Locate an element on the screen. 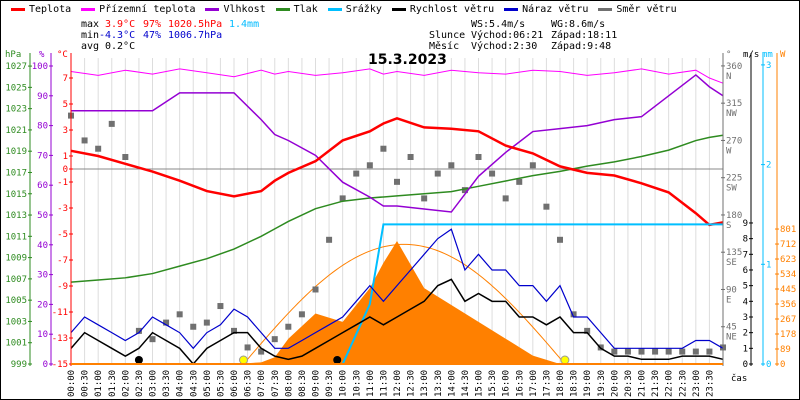  direction-compass-label: NE is located at coordinates (731, 338).